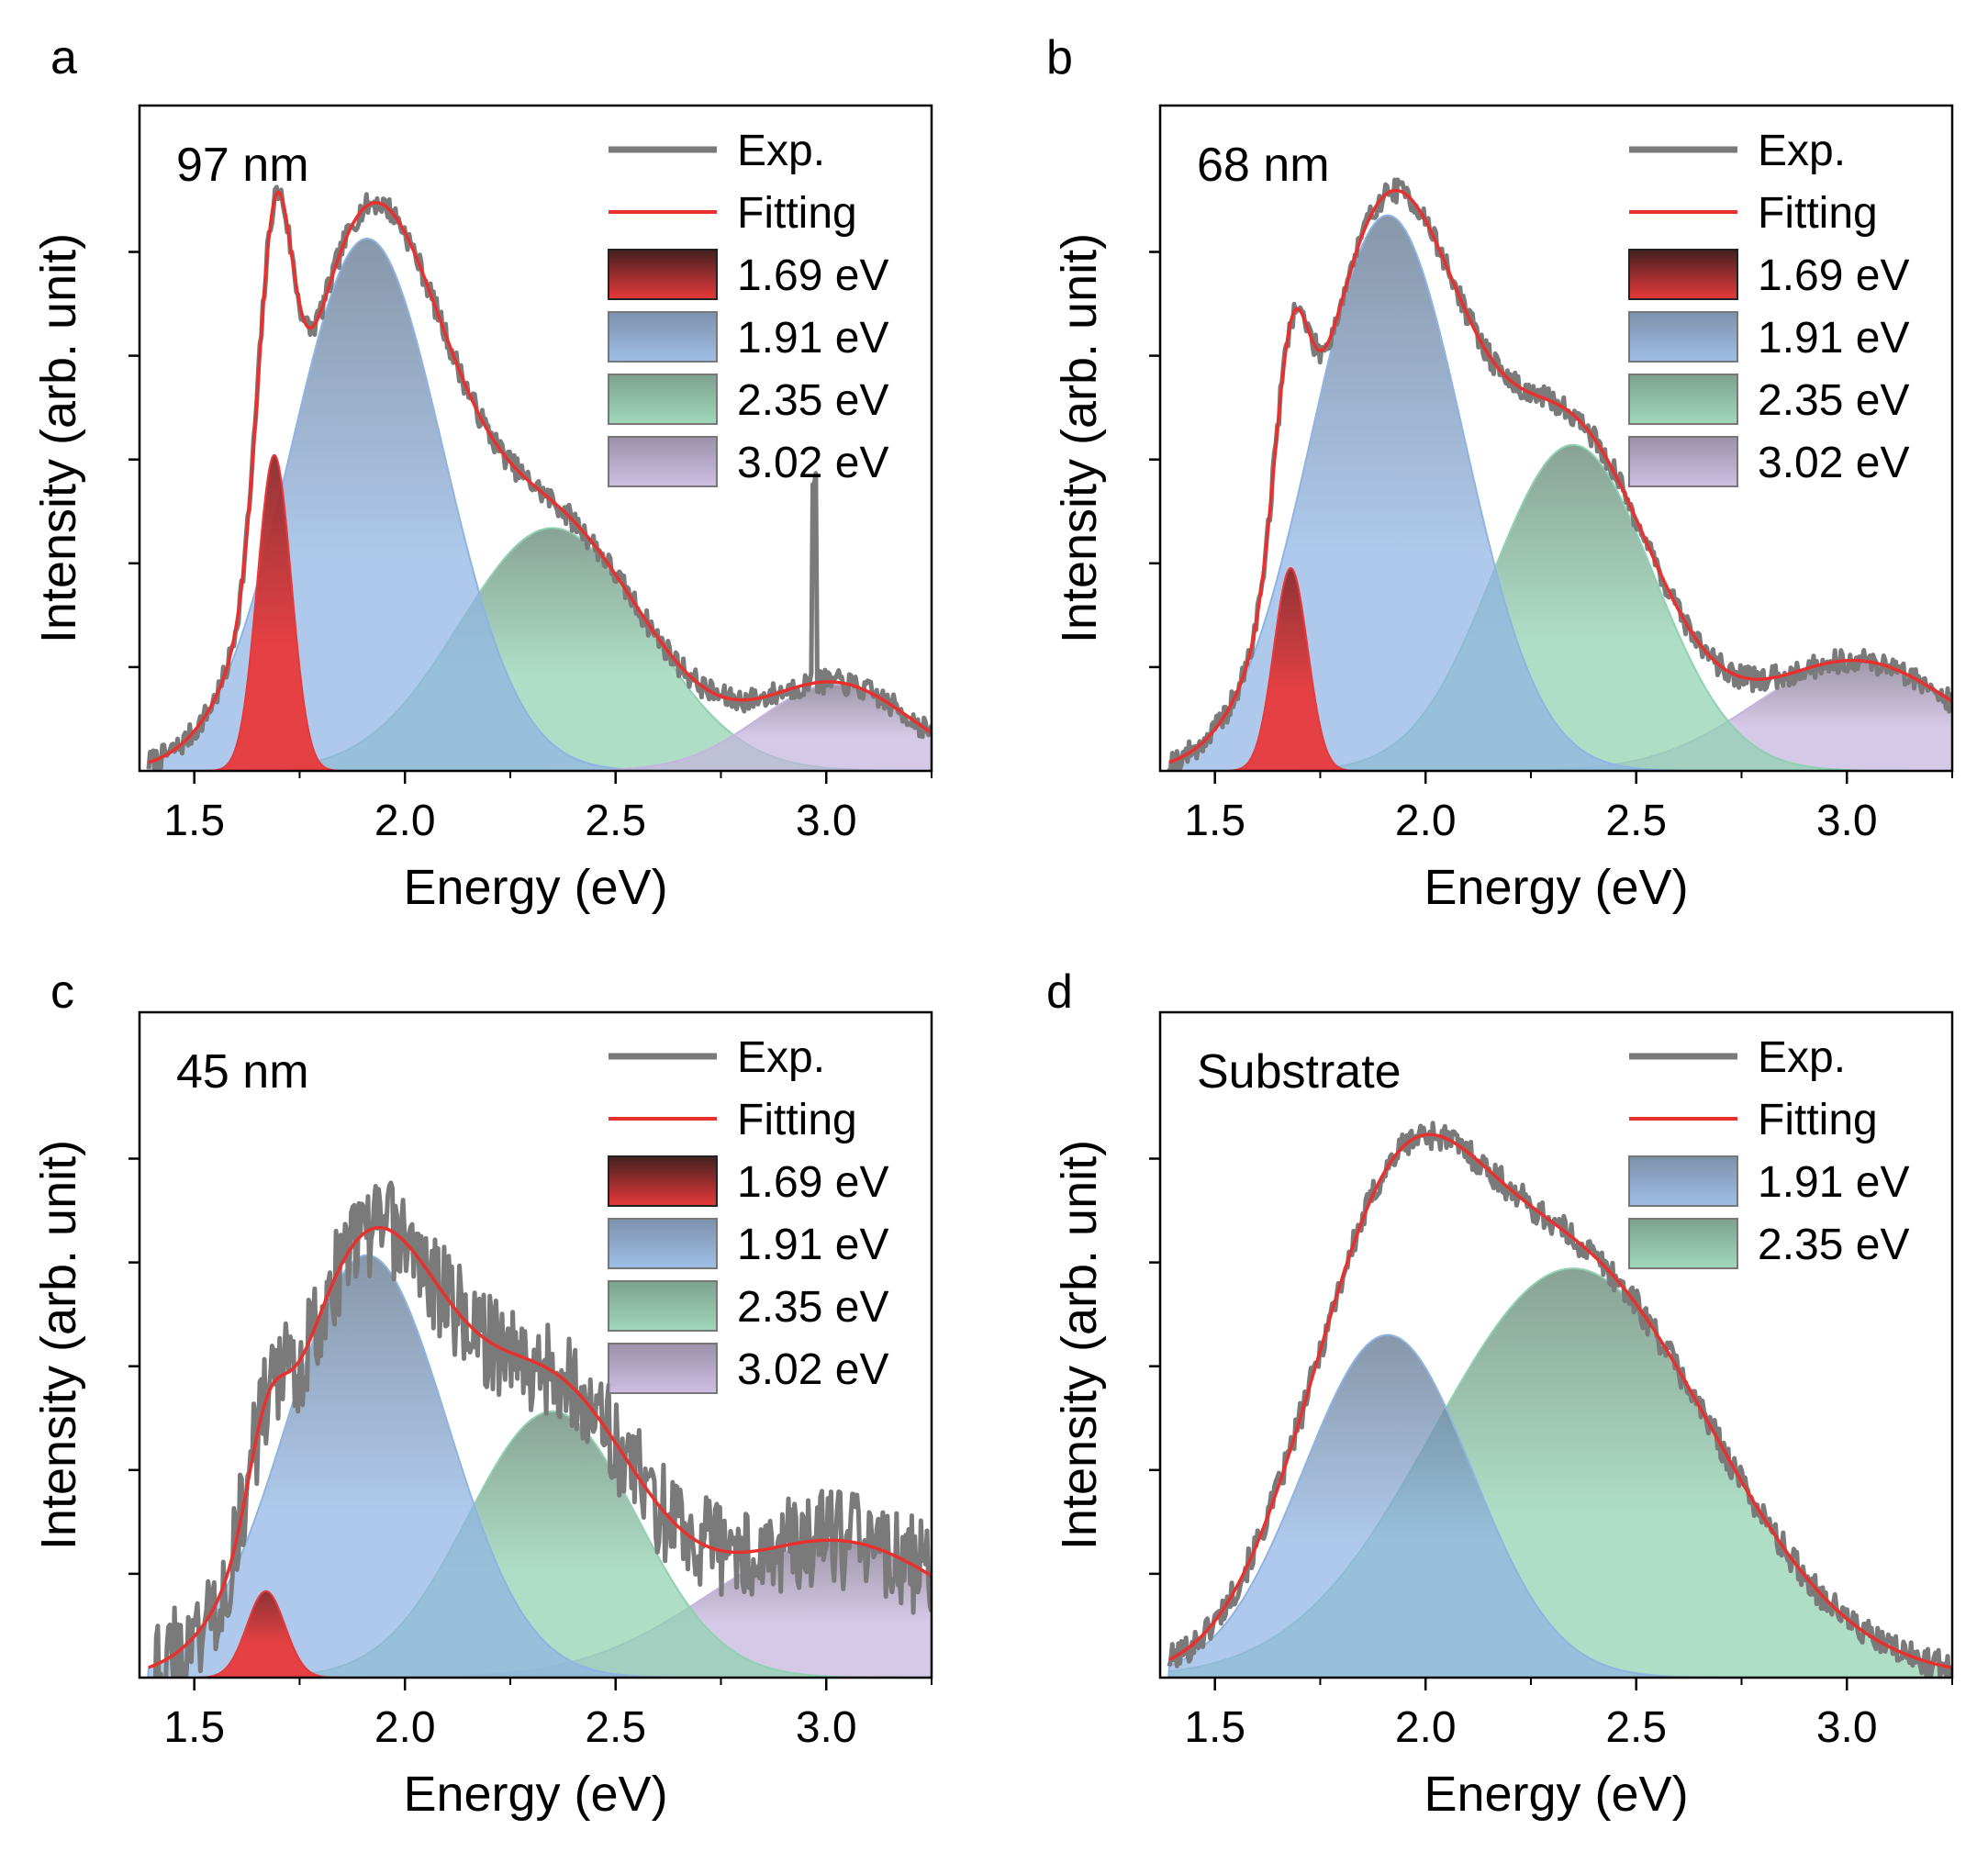  Describe the element at coordinates (63, 57) in the screenshot. I see `panel-letter: a` at that location.